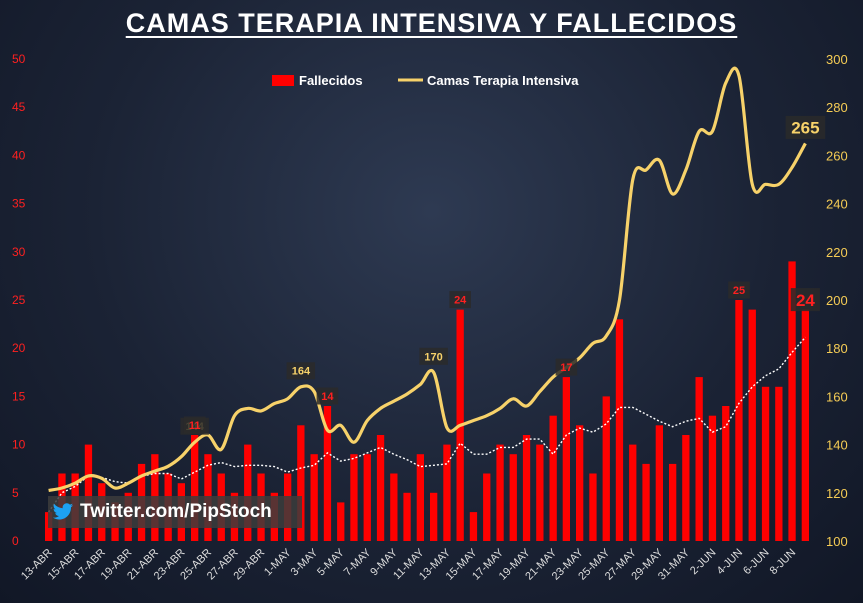 This screenshot has height=603, width=863. What do you see at coordinates (15, 493) in the screenshot?
I see `y-left-tick-label: 5` at bounding box center [15, 493].